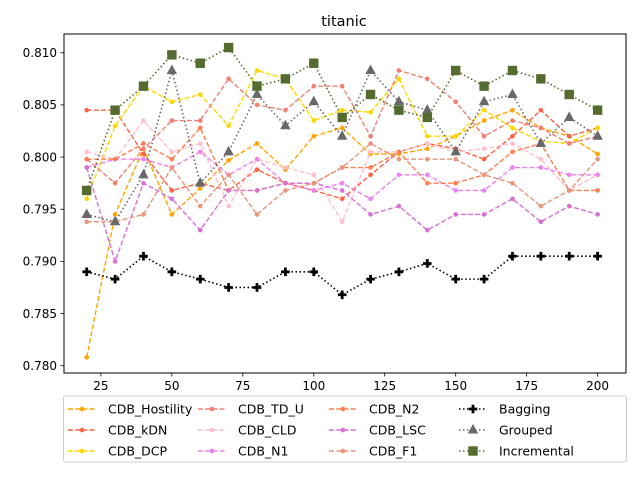 This screenshot has width=640, height=480. Describe the element at coordinates (43, 209) in the screenshot. I see `y-axis: 0.780 0.785 0.790 0.795 0.800 0.805 0.810` at that location.